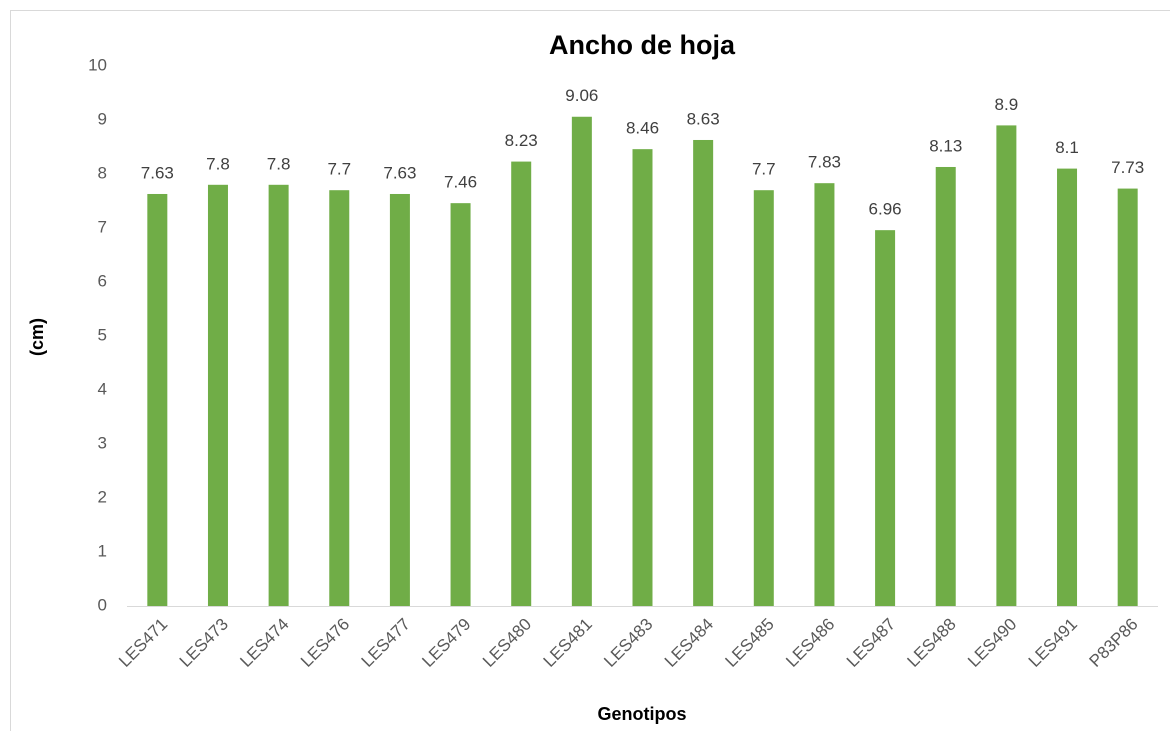 This screenshot has height=731, width=1170. What do you see at coordinates (102, 226) in the screenshot?
I see `y-tick-label: 7` at bounding box center [102, 226].